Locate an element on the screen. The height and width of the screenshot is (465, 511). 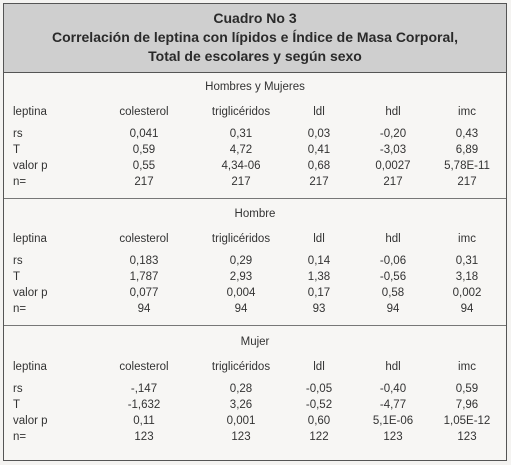
cell: 0,11 is located at coordinates (144, 421).